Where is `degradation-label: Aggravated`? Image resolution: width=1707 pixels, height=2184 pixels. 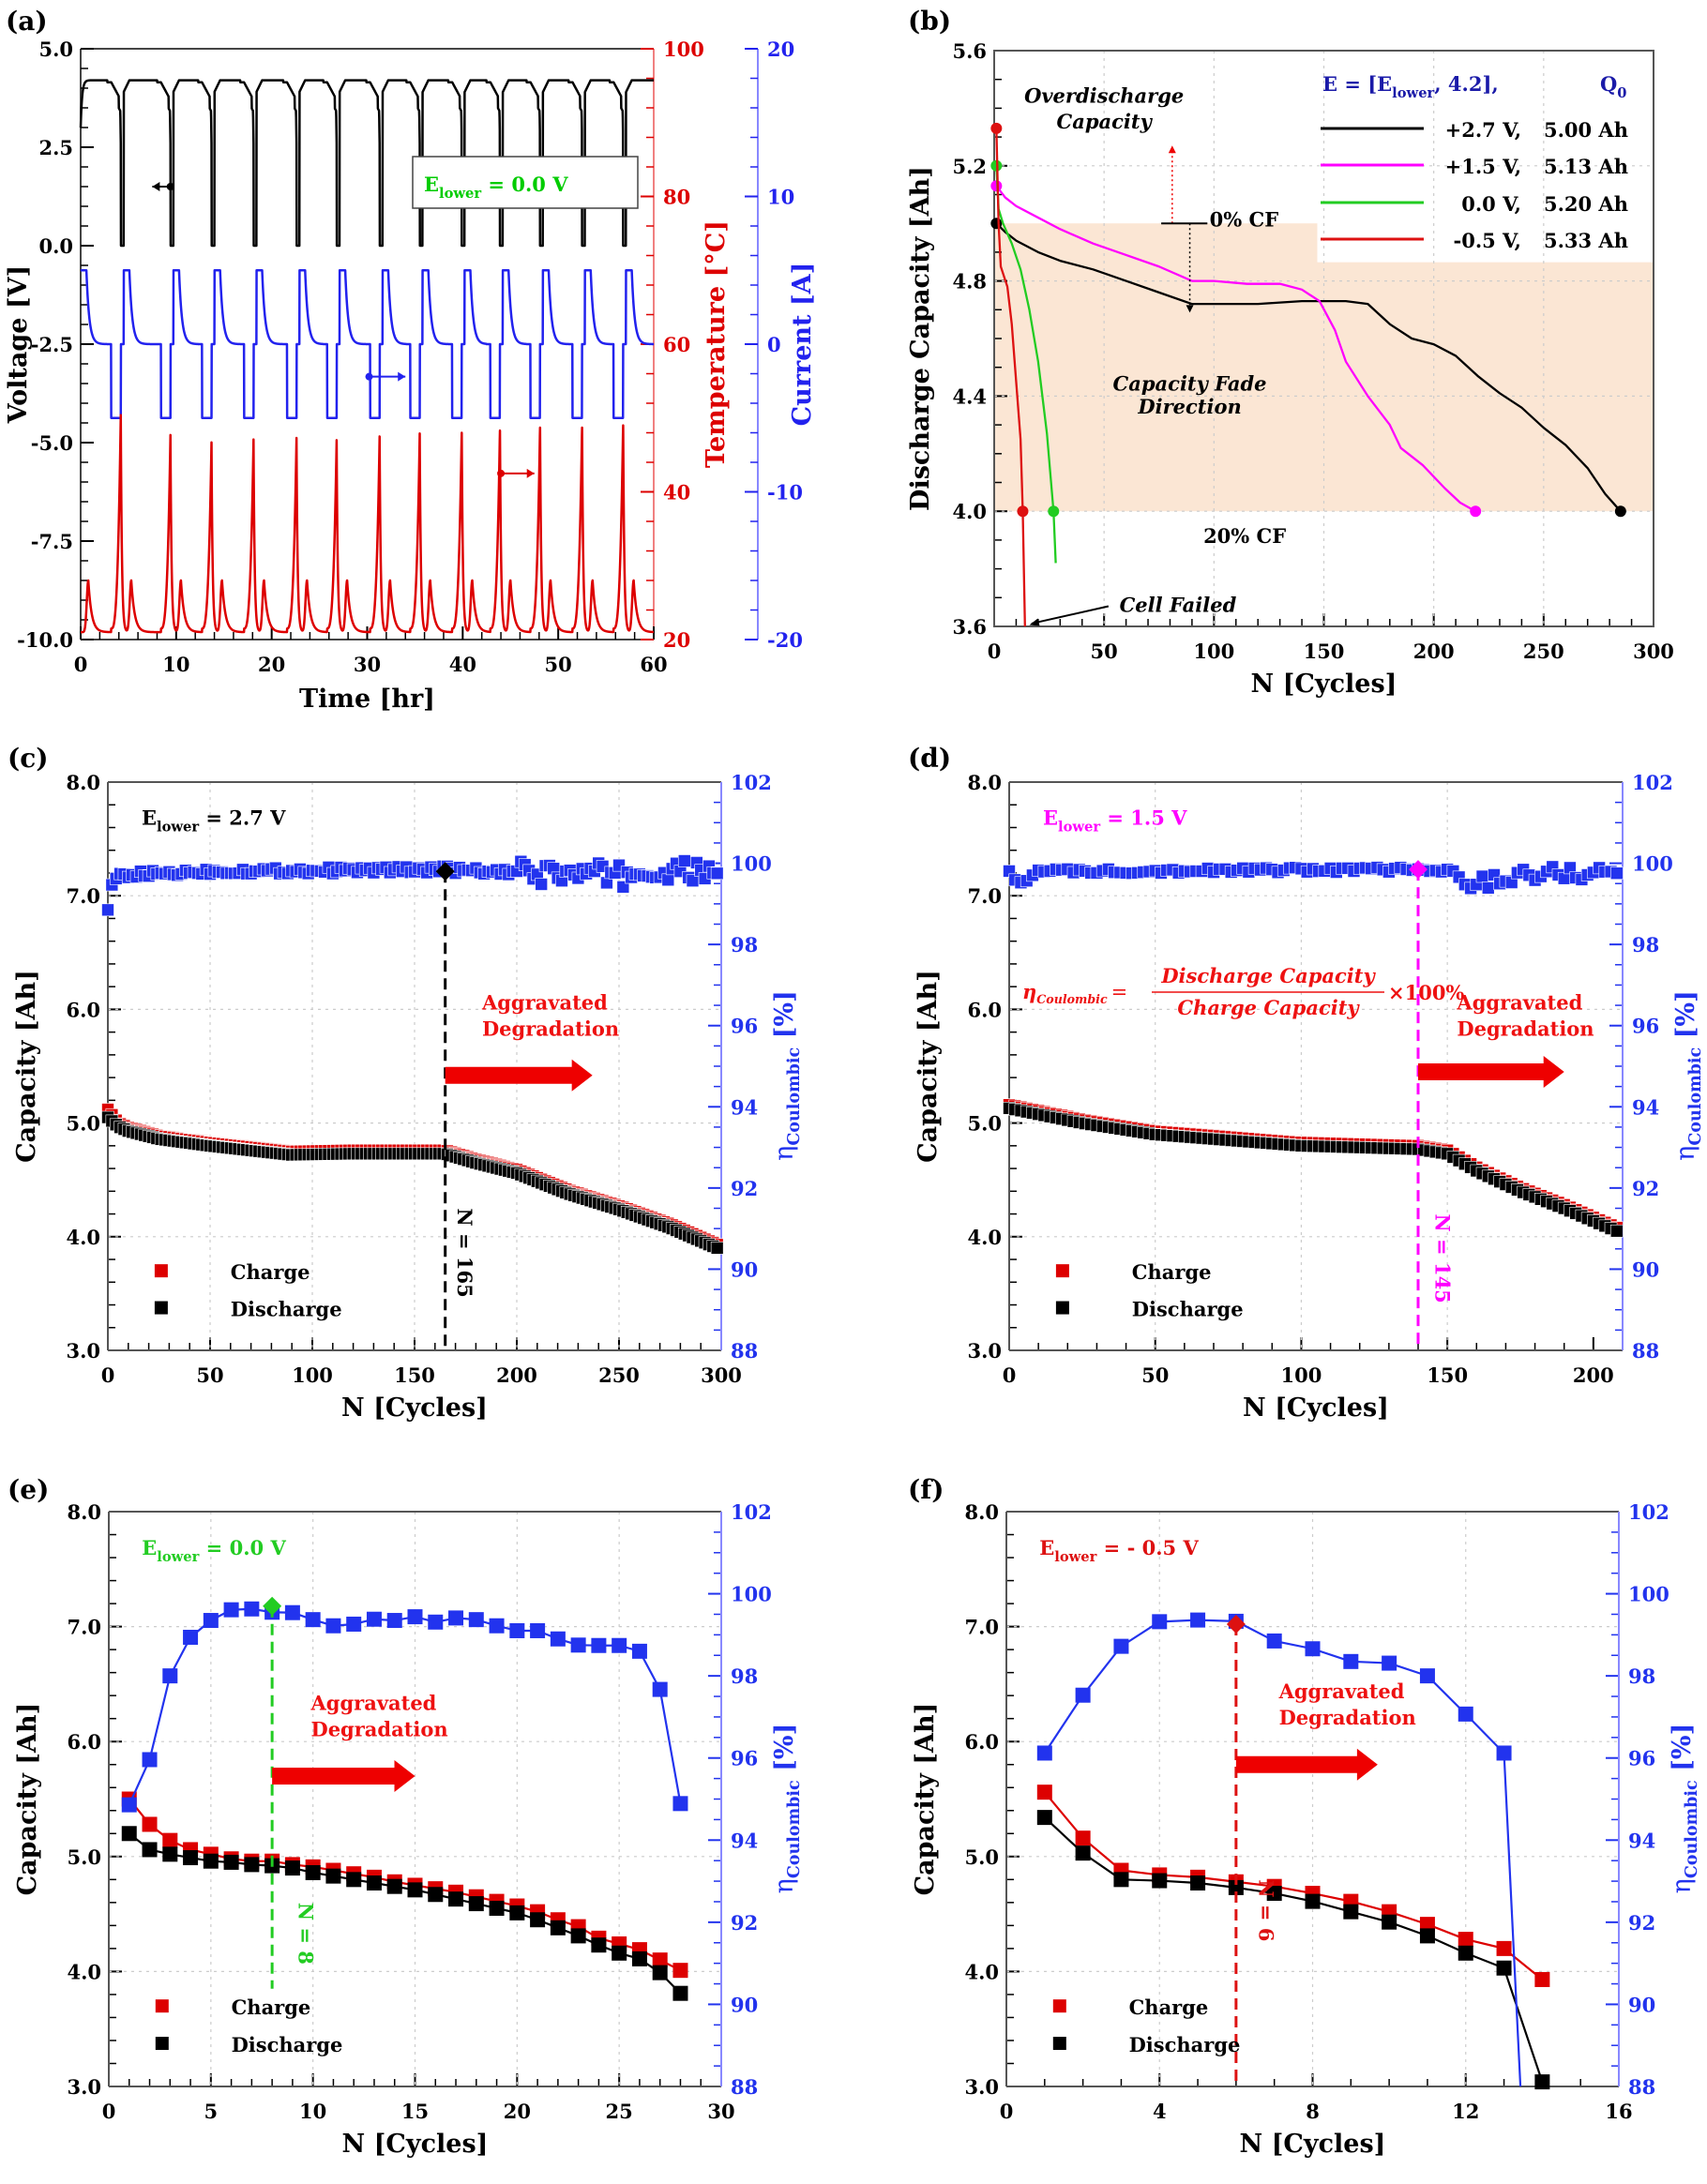
degradation-label: Aggravated is located at coordinates (373, 1702).